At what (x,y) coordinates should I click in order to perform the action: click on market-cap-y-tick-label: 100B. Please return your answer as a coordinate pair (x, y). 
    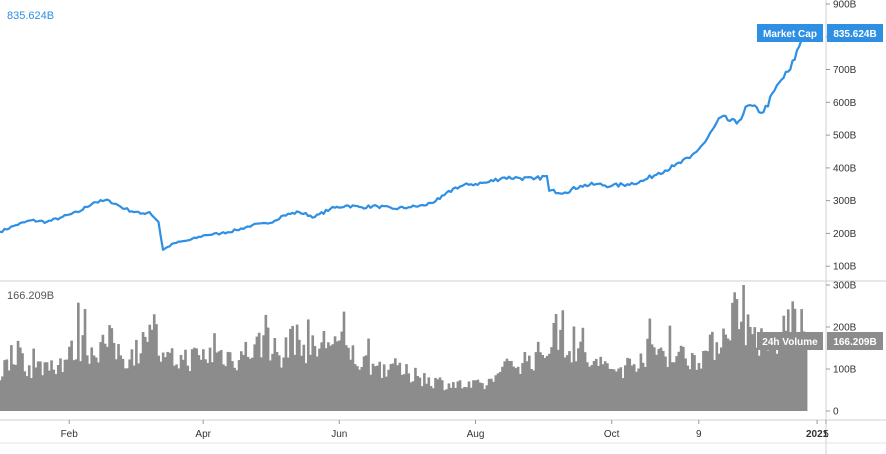
    Looking at the image, I should click on (845, 267).